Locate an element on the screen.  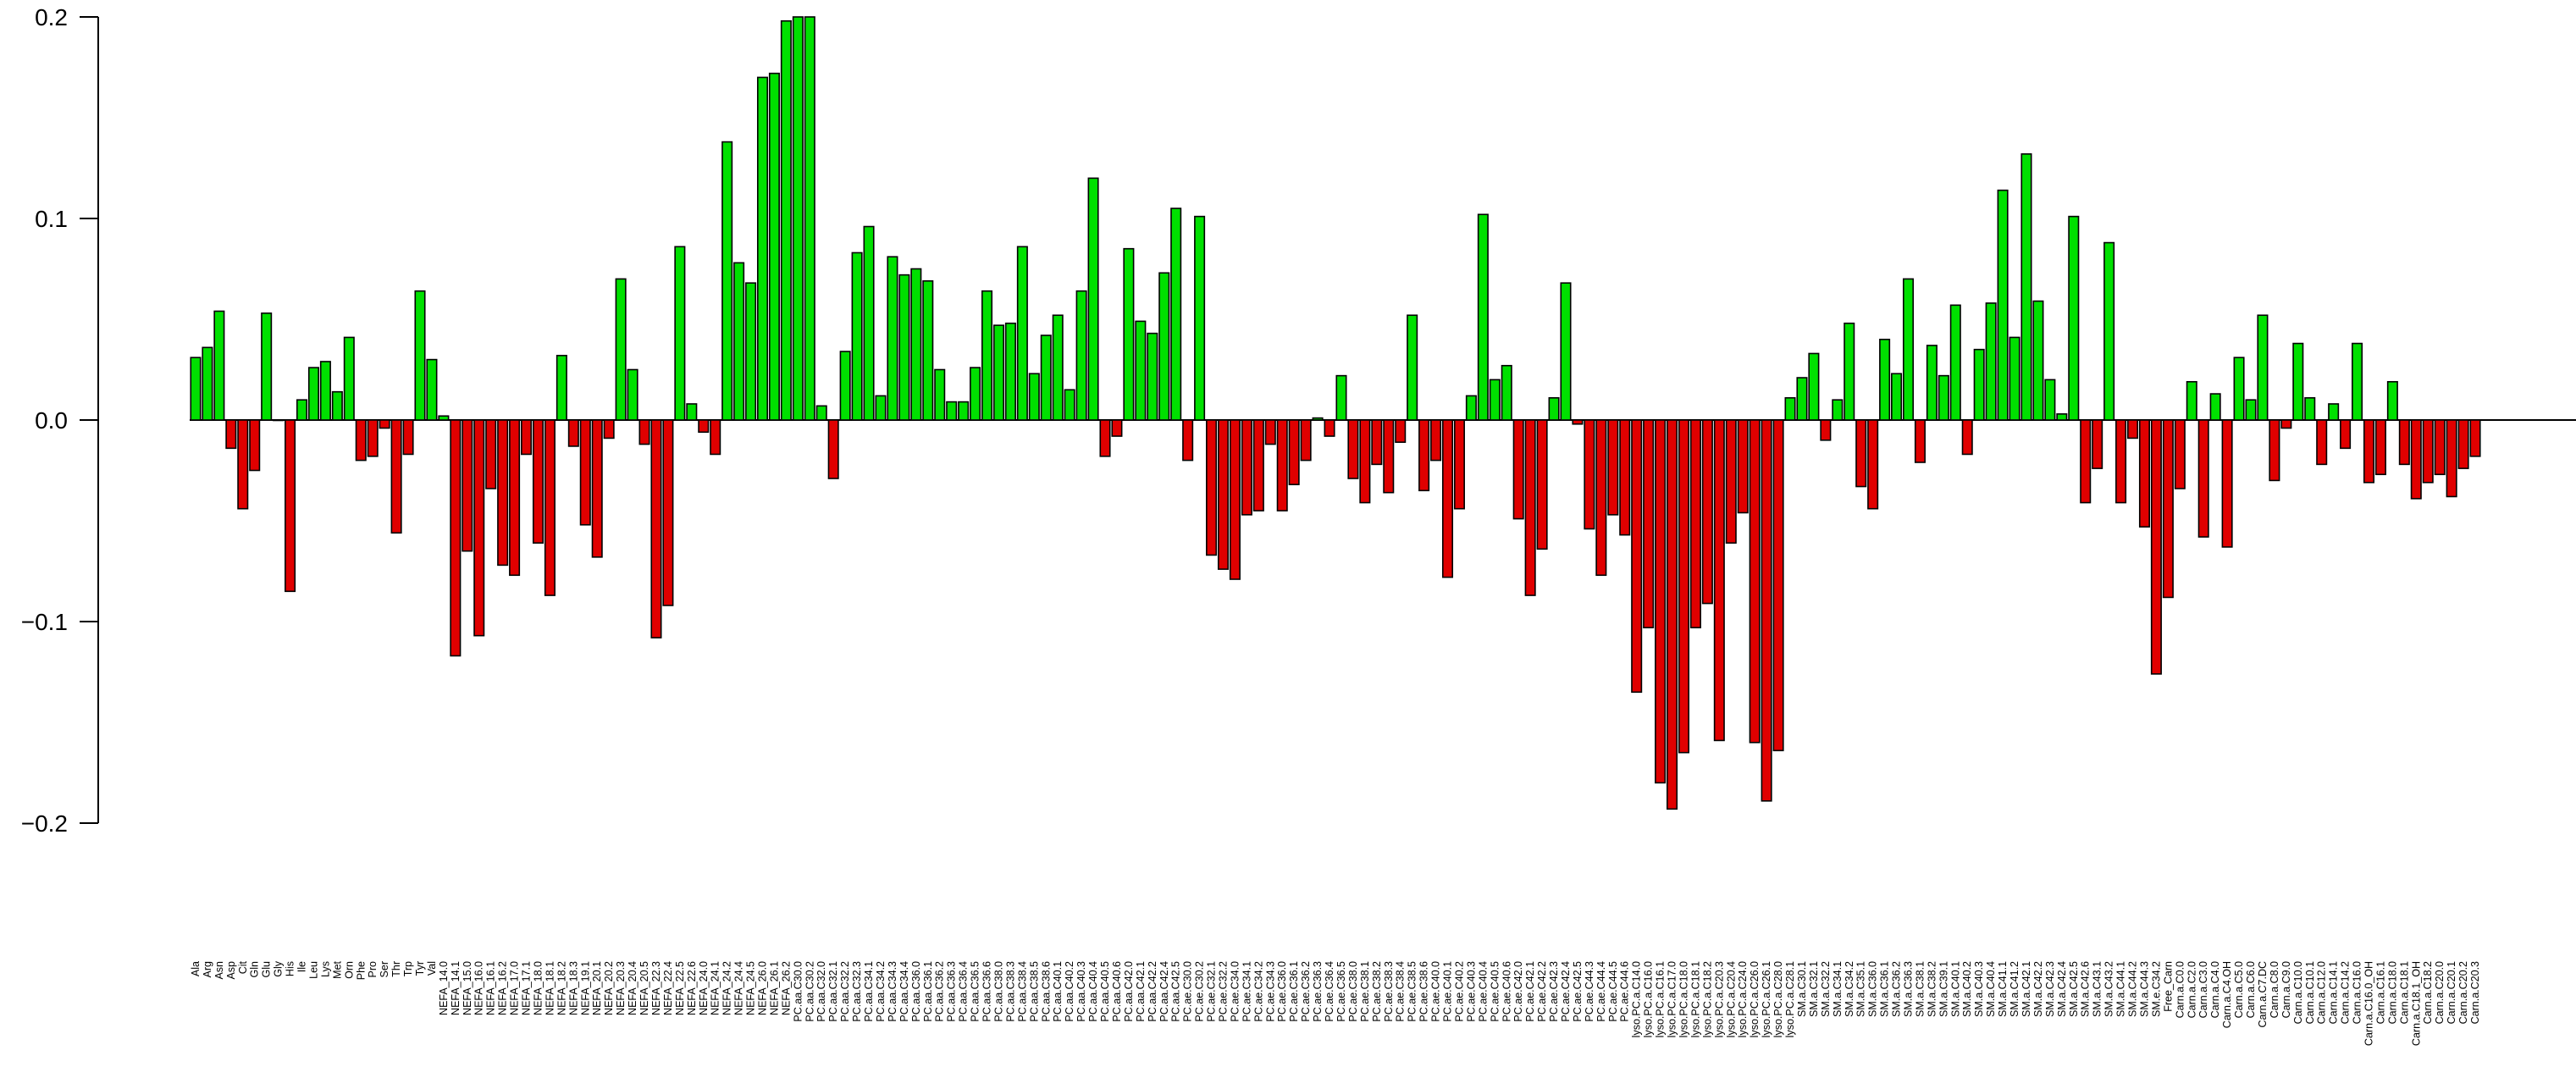
x-tick-label: NEFA_17.0 is located at coordinates (515, 988).